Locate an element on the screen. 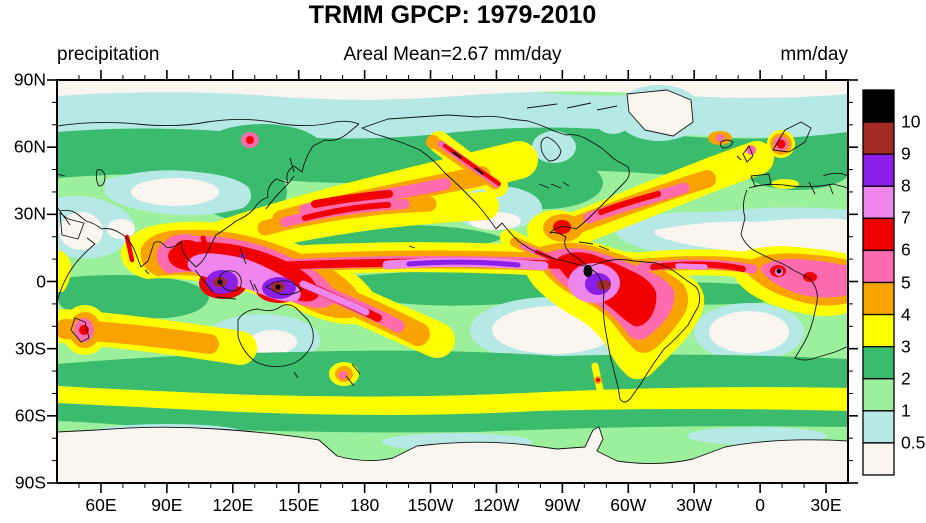  y-tick-label: 30N is located at coordinates (29, 213).